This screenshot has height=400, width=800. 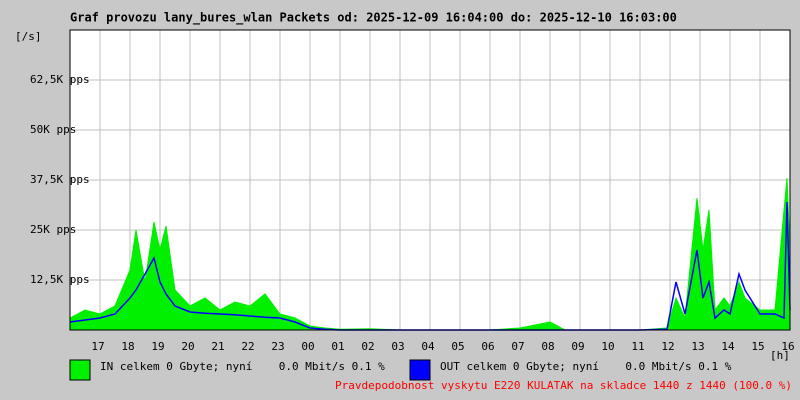 What do you see at coordinates (757, 346) in the screenshot?
I see `x-tick-label: 15` at bounding box center [757, 346].